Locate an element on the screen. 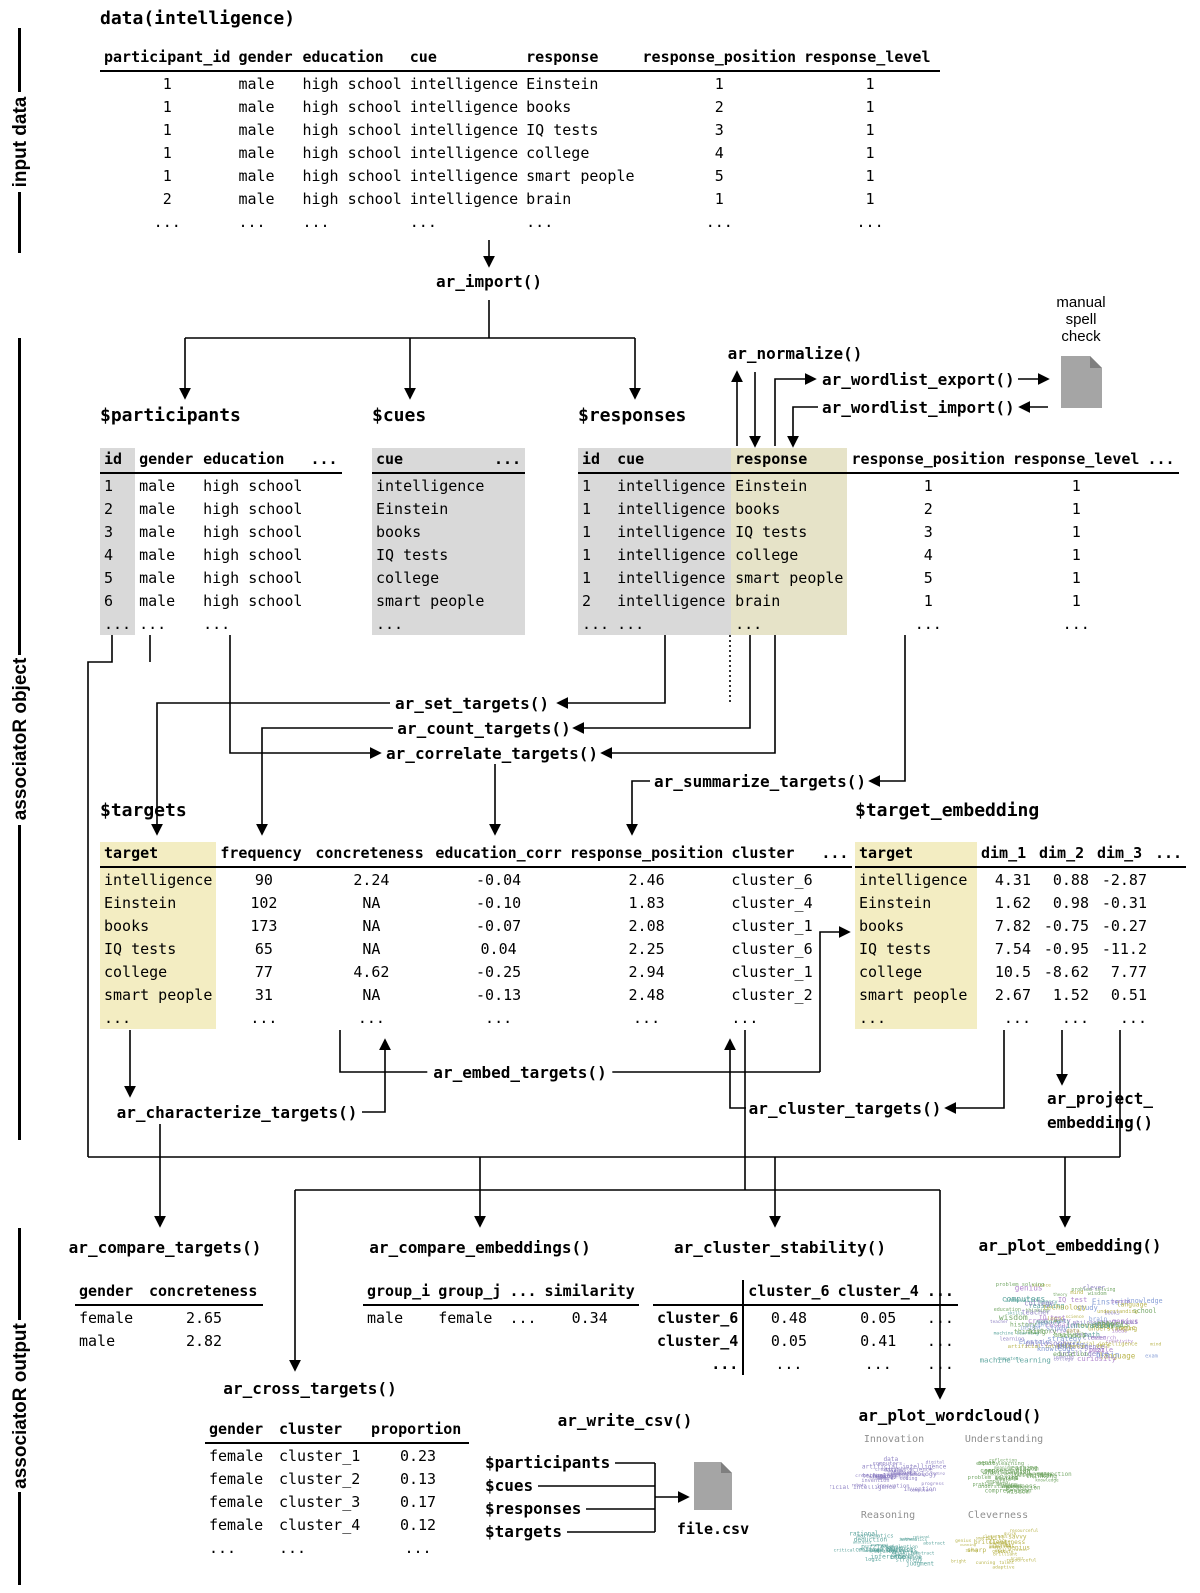 The image size is (1200, 1593). column-header: cue is located at coordinates (672, 461).